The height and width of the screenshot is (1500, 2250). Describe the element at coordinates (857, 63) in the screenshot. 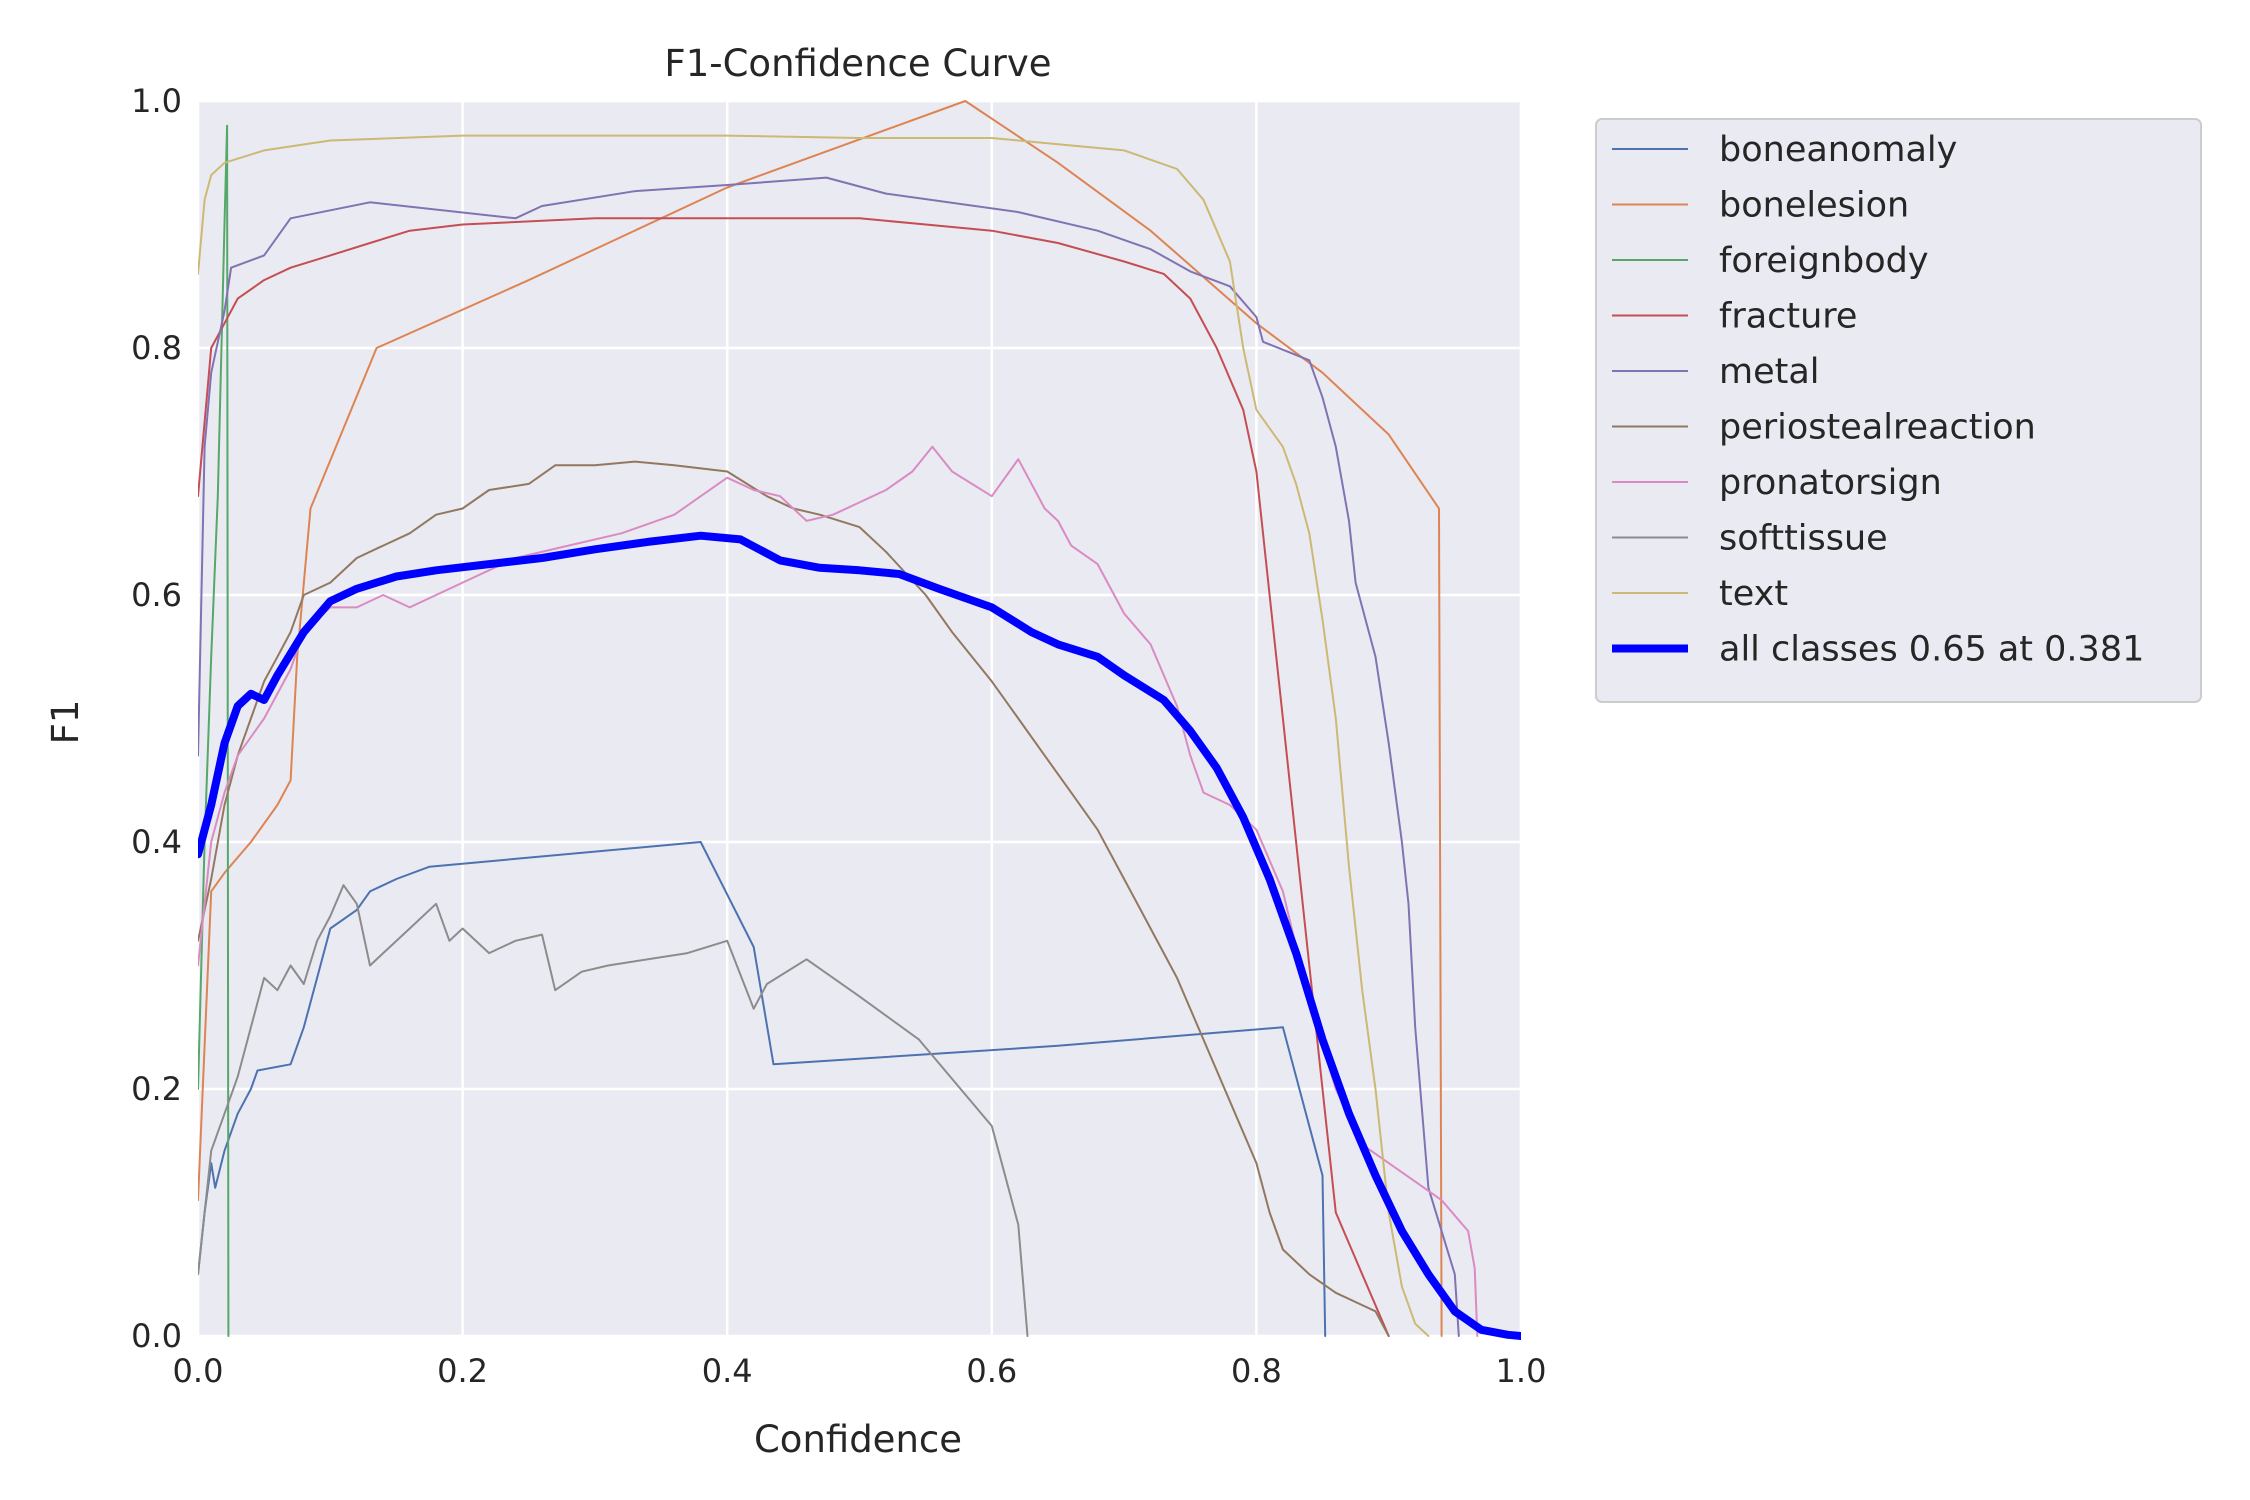

I see `chart-title: F1-Confidence Curve` at that location.